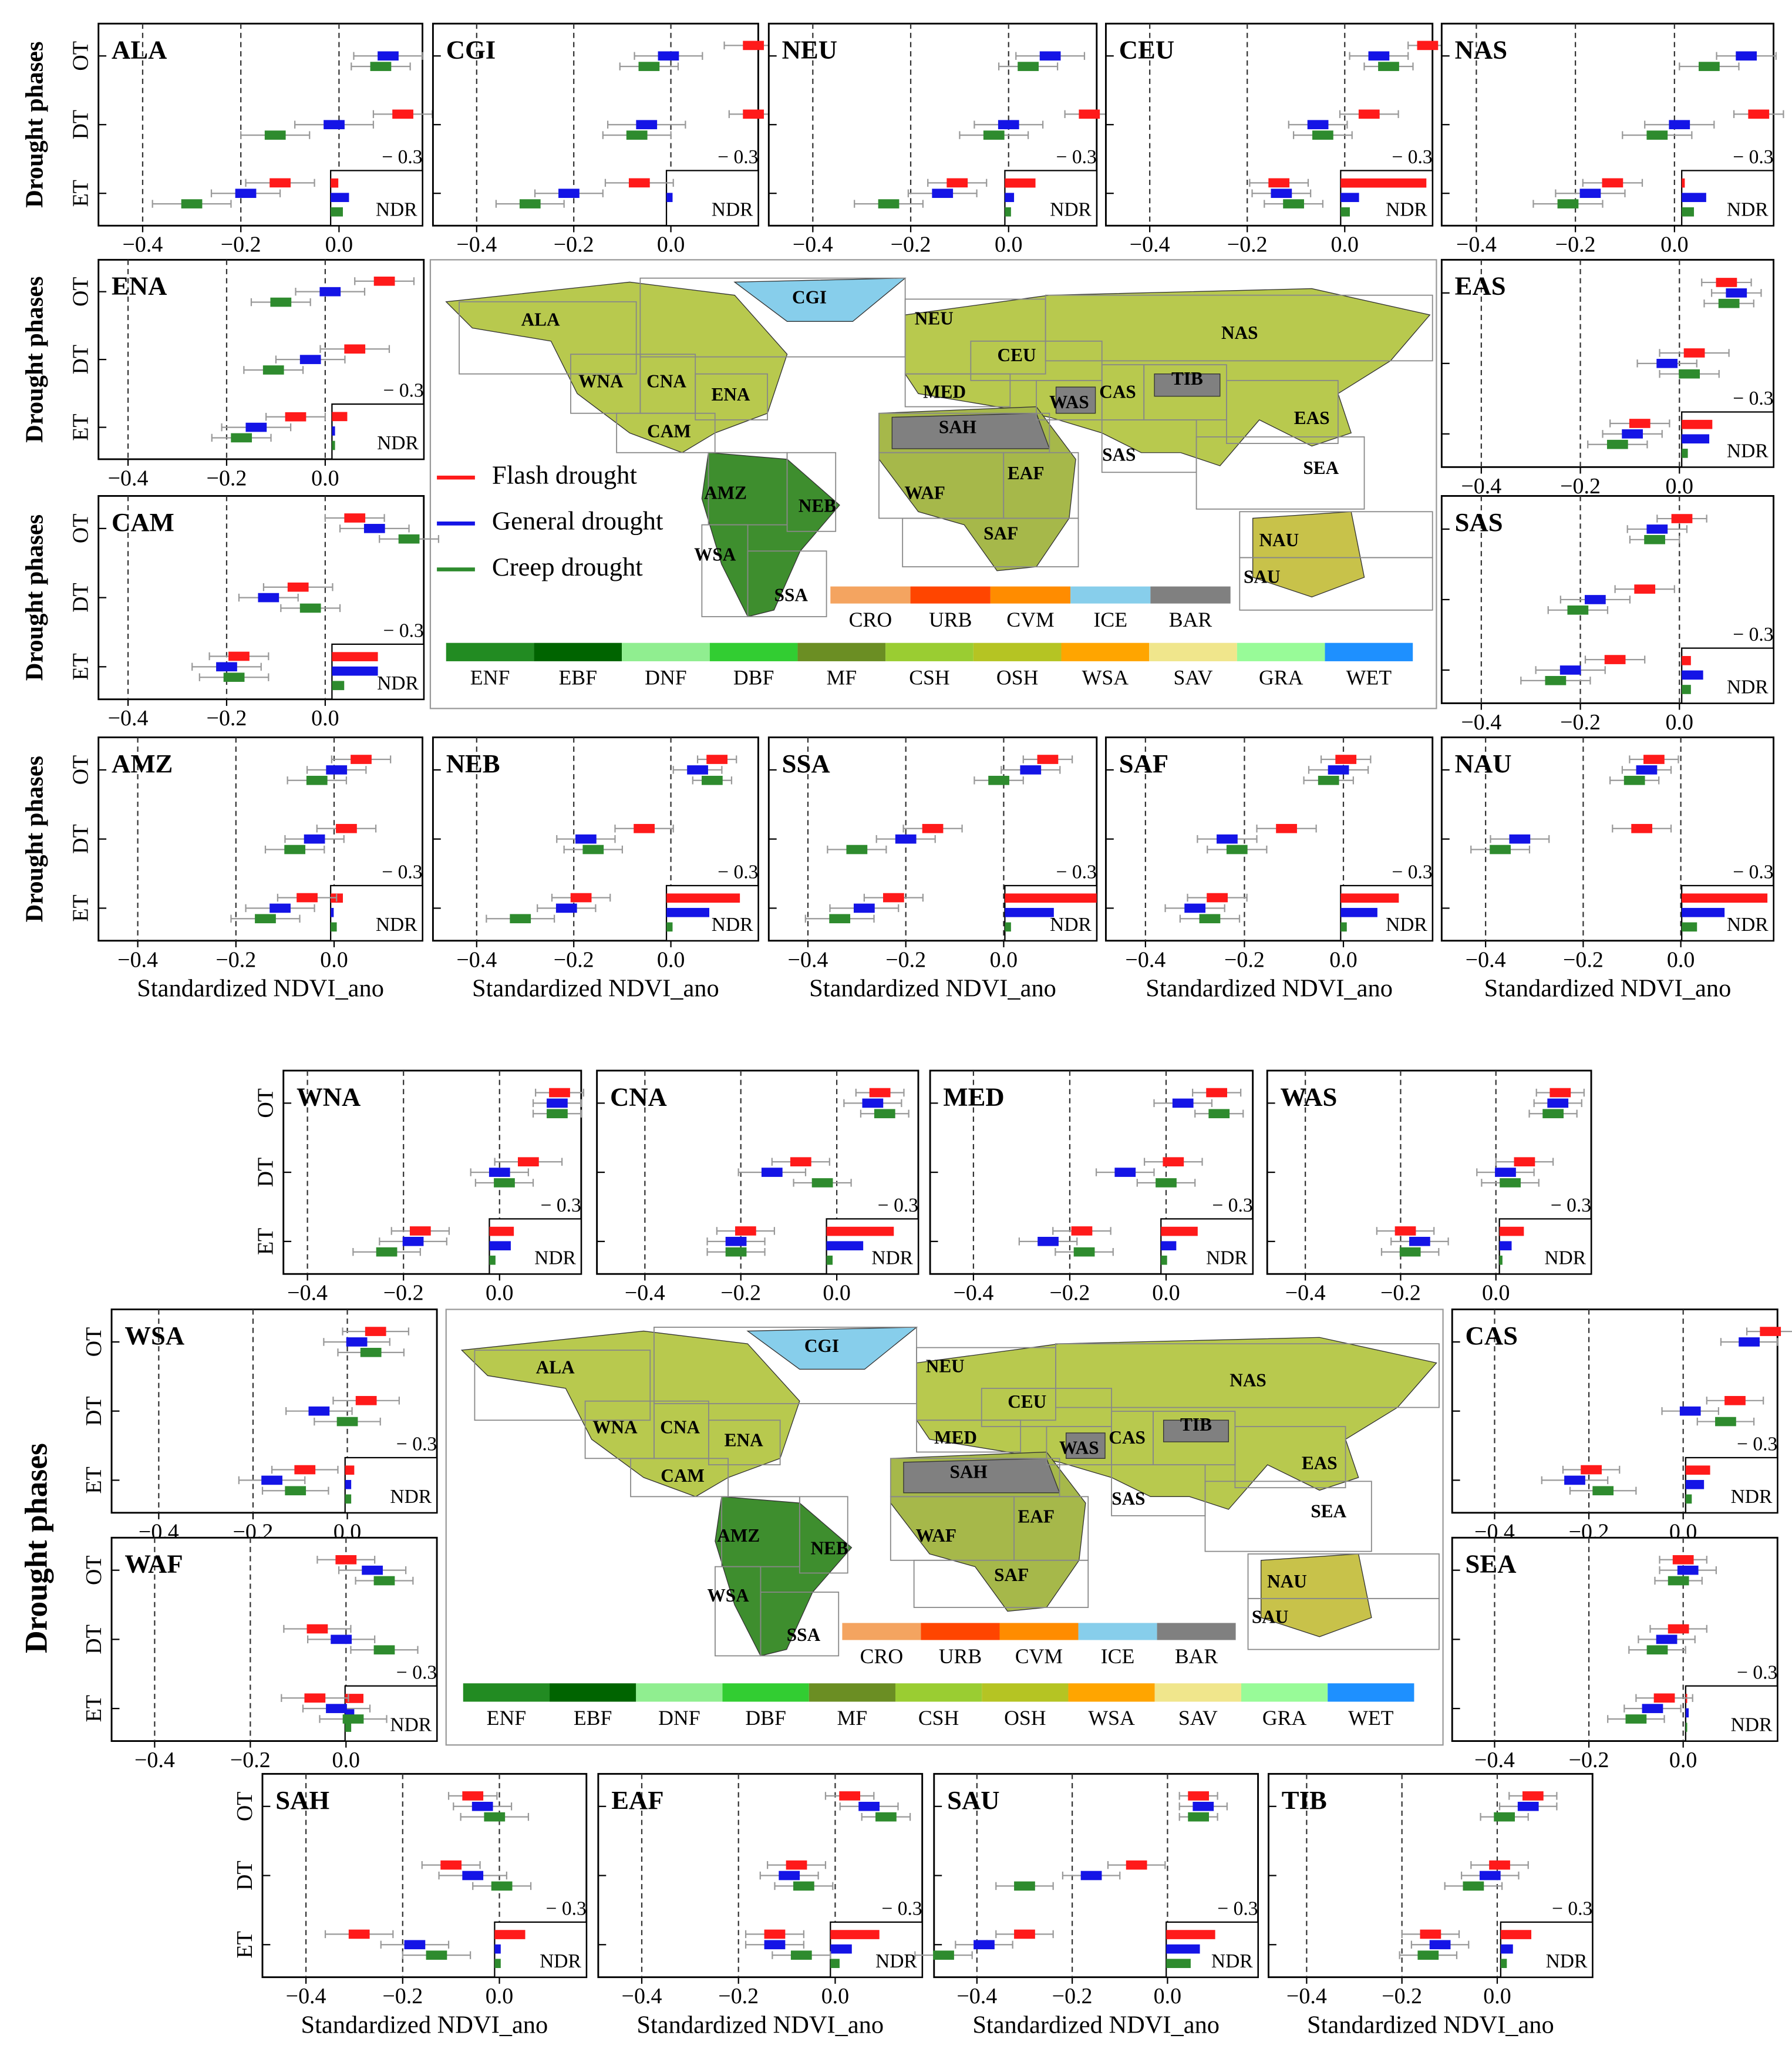 Image resolution: width=1792 pixels, height=2052 pixels. Describe the element at coordinates (1492, 1335) in the screenshot. I see `panel-title: CAS` at that location.